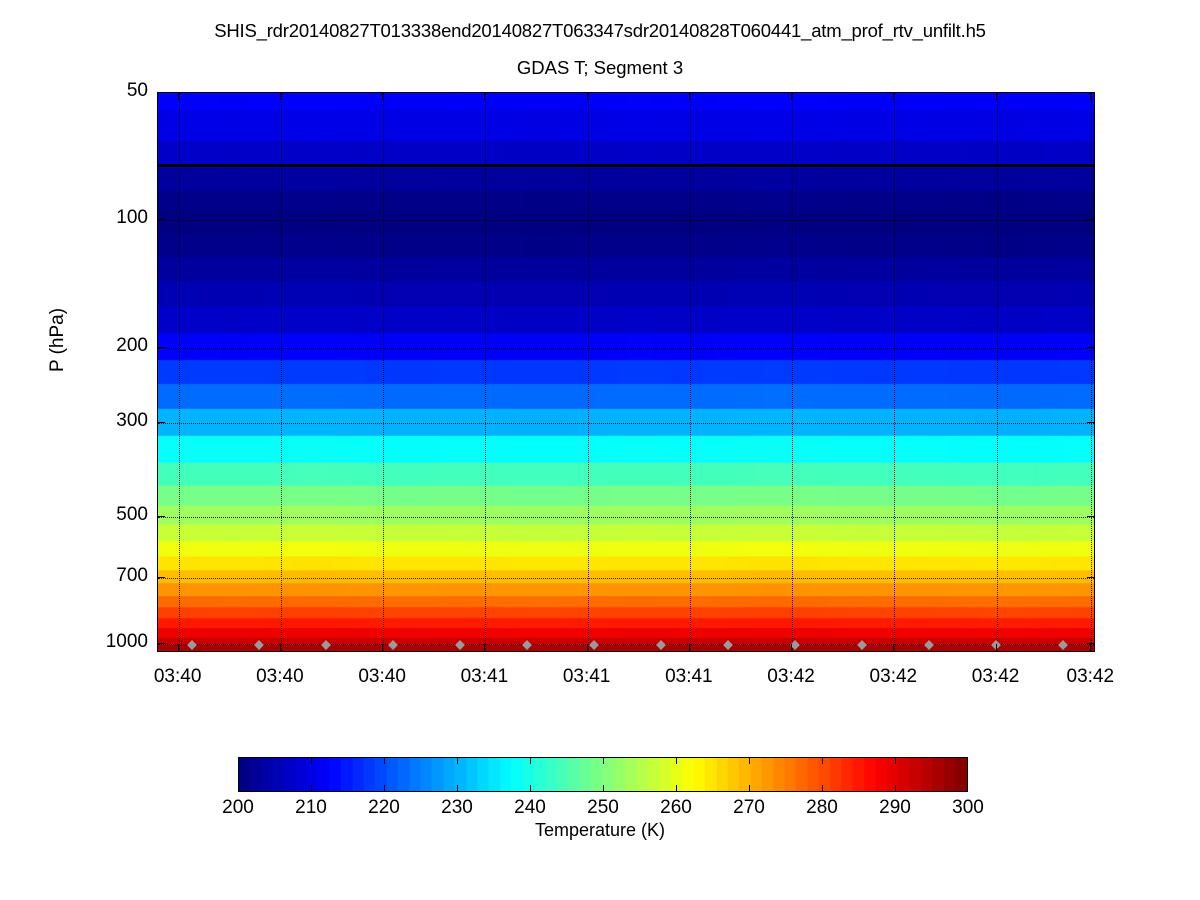 This screenshot has height=900, width=1200. What do you see at coordinates (311, 807) in the screenshot?
I see `colorbar-tick-label: 210` at bounding box center [311, 807].